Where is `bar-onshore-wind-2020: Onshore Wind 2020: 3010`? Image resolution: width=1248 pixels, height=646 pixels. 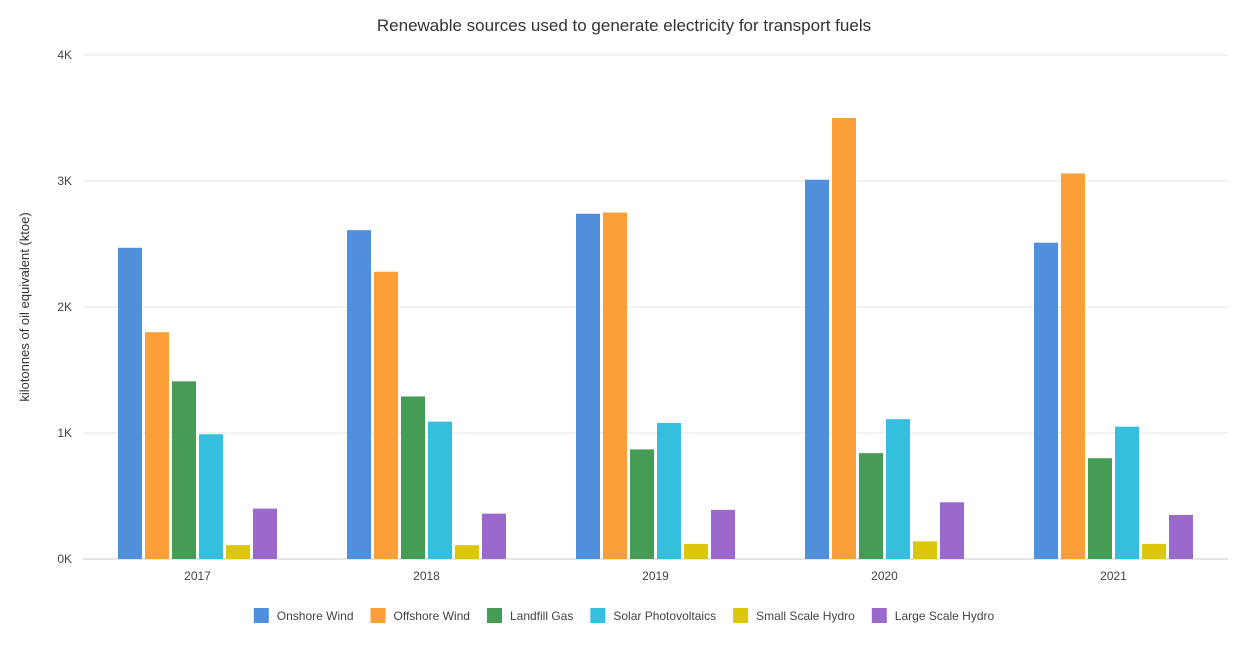
bar-onshore-wind-2020: Onshore Wind 2020: 3010 is located at coordinates (817, 369).